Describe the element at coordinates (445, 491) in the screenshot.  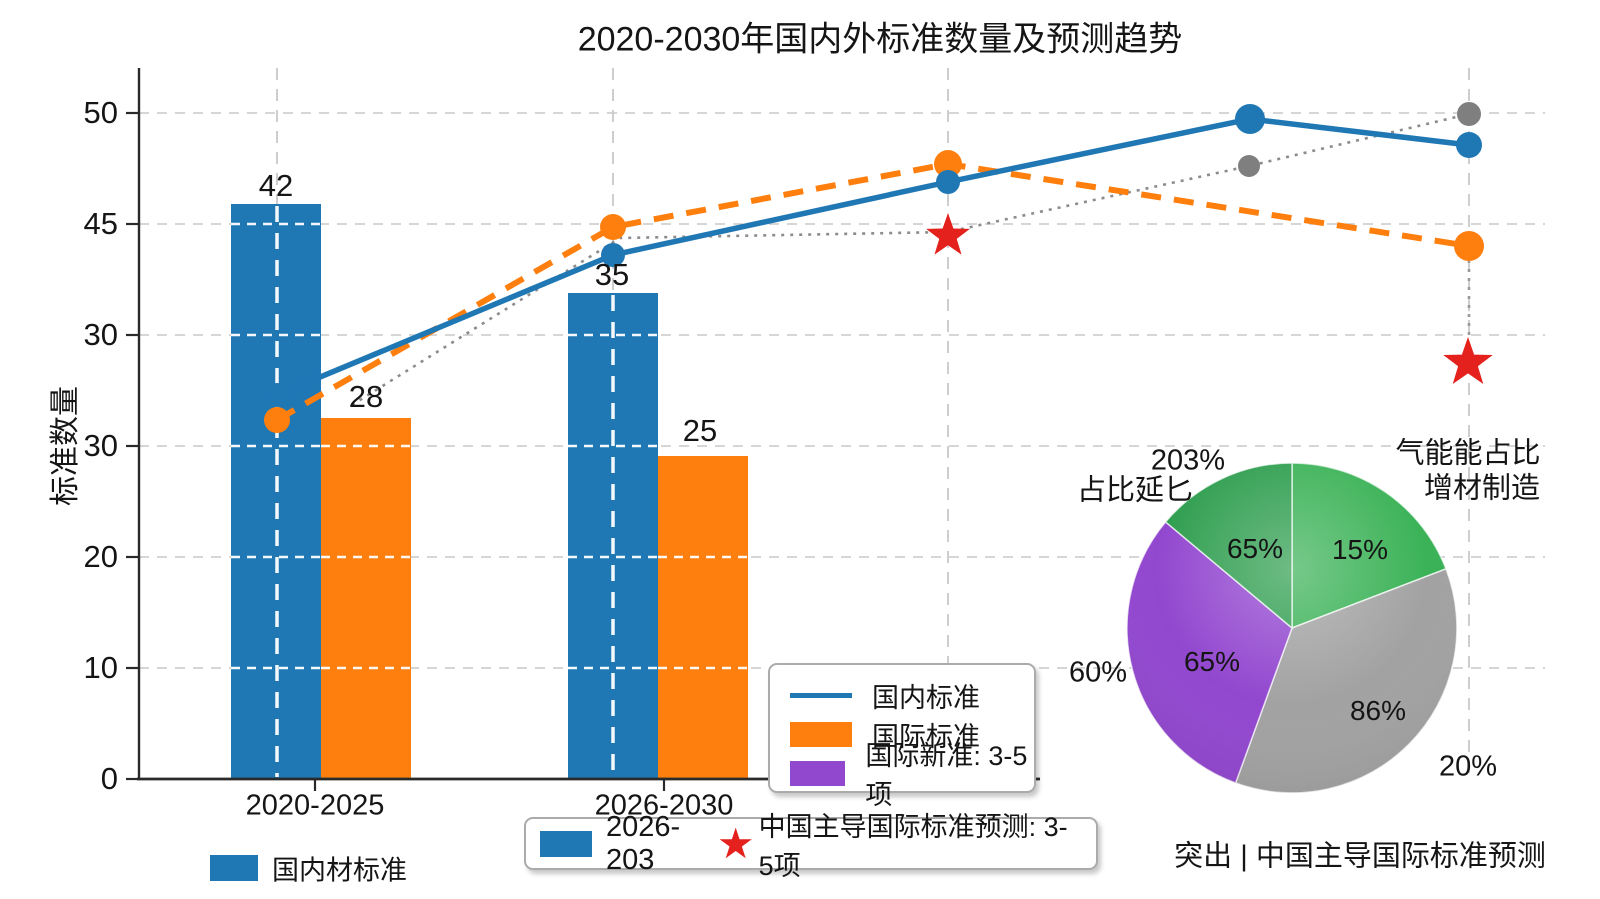
I see `bar-center-dashes` at that location.